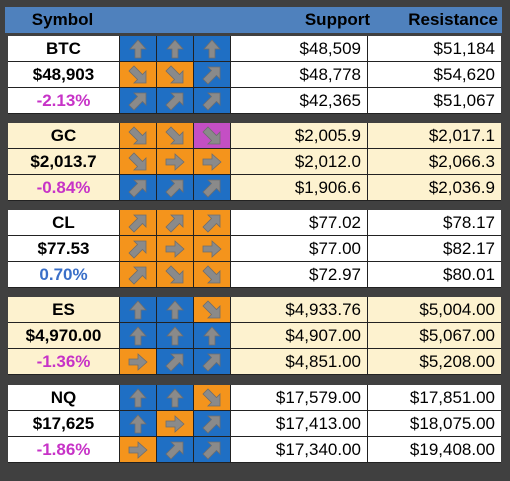  Describe the element at coordinates (469, 248) in the screenshot. I see `resistance-value: $82.17` at that location.